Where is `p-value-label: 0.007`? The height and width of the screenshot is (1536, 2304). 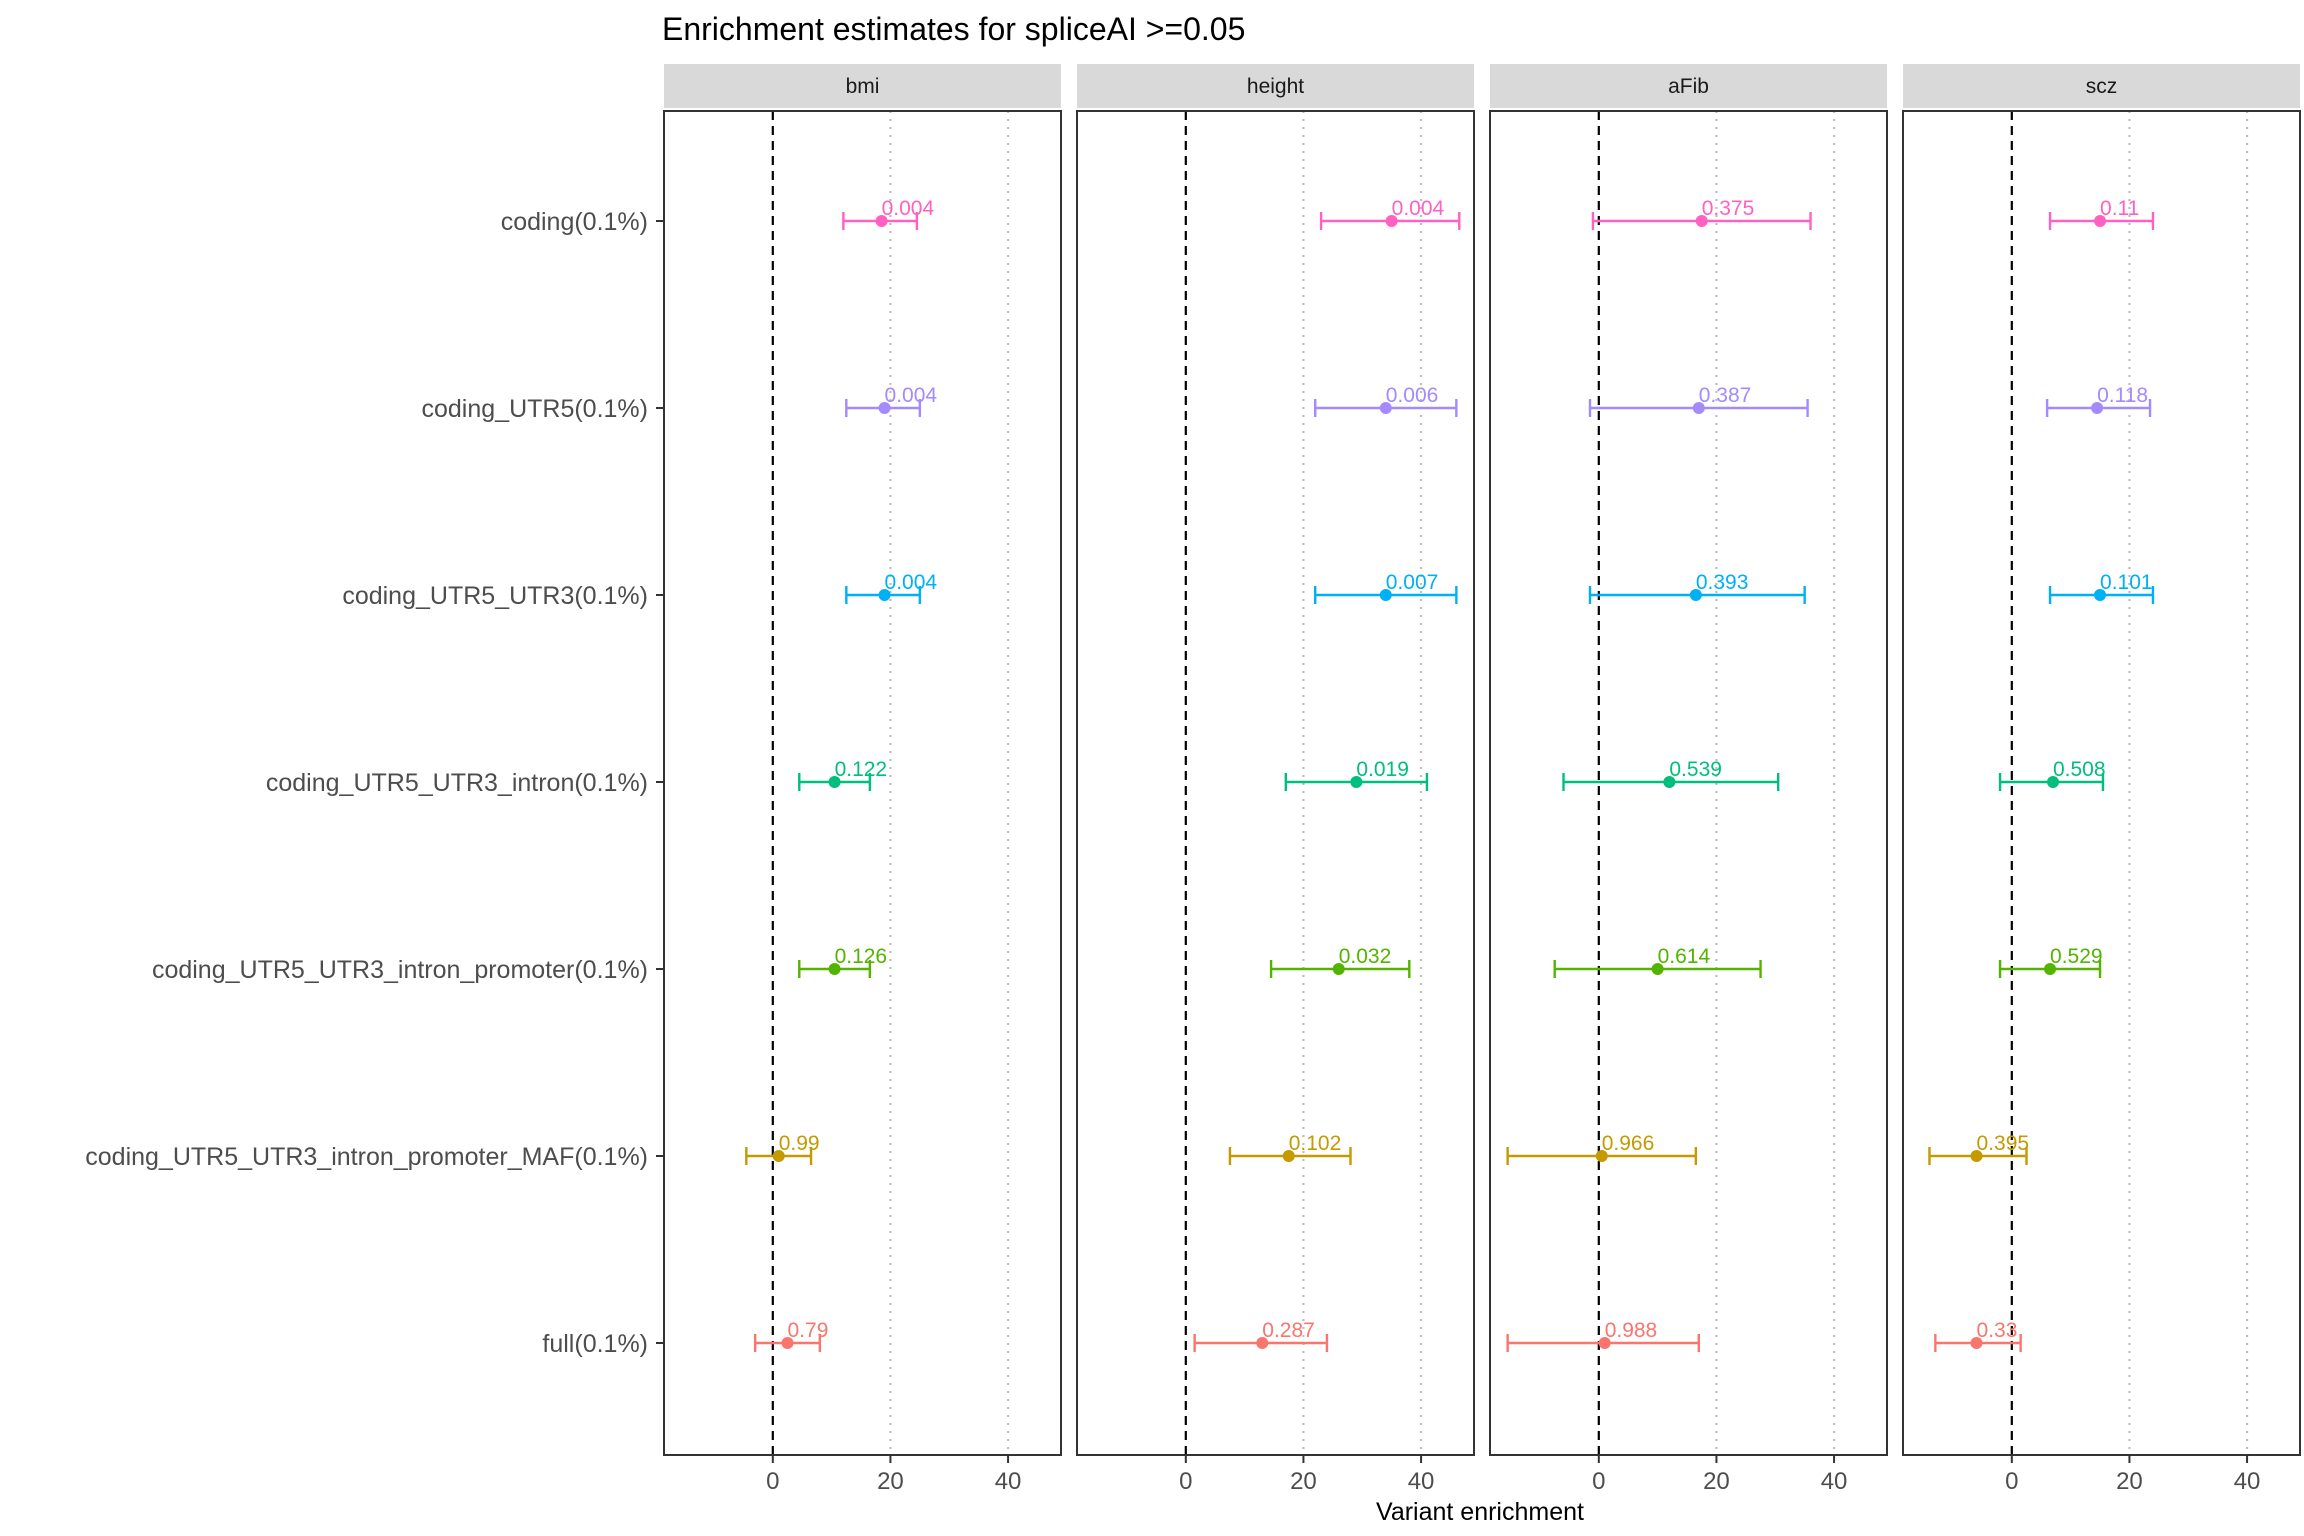 p-value-label: 0.007 is located at coordinates (1412, 582).